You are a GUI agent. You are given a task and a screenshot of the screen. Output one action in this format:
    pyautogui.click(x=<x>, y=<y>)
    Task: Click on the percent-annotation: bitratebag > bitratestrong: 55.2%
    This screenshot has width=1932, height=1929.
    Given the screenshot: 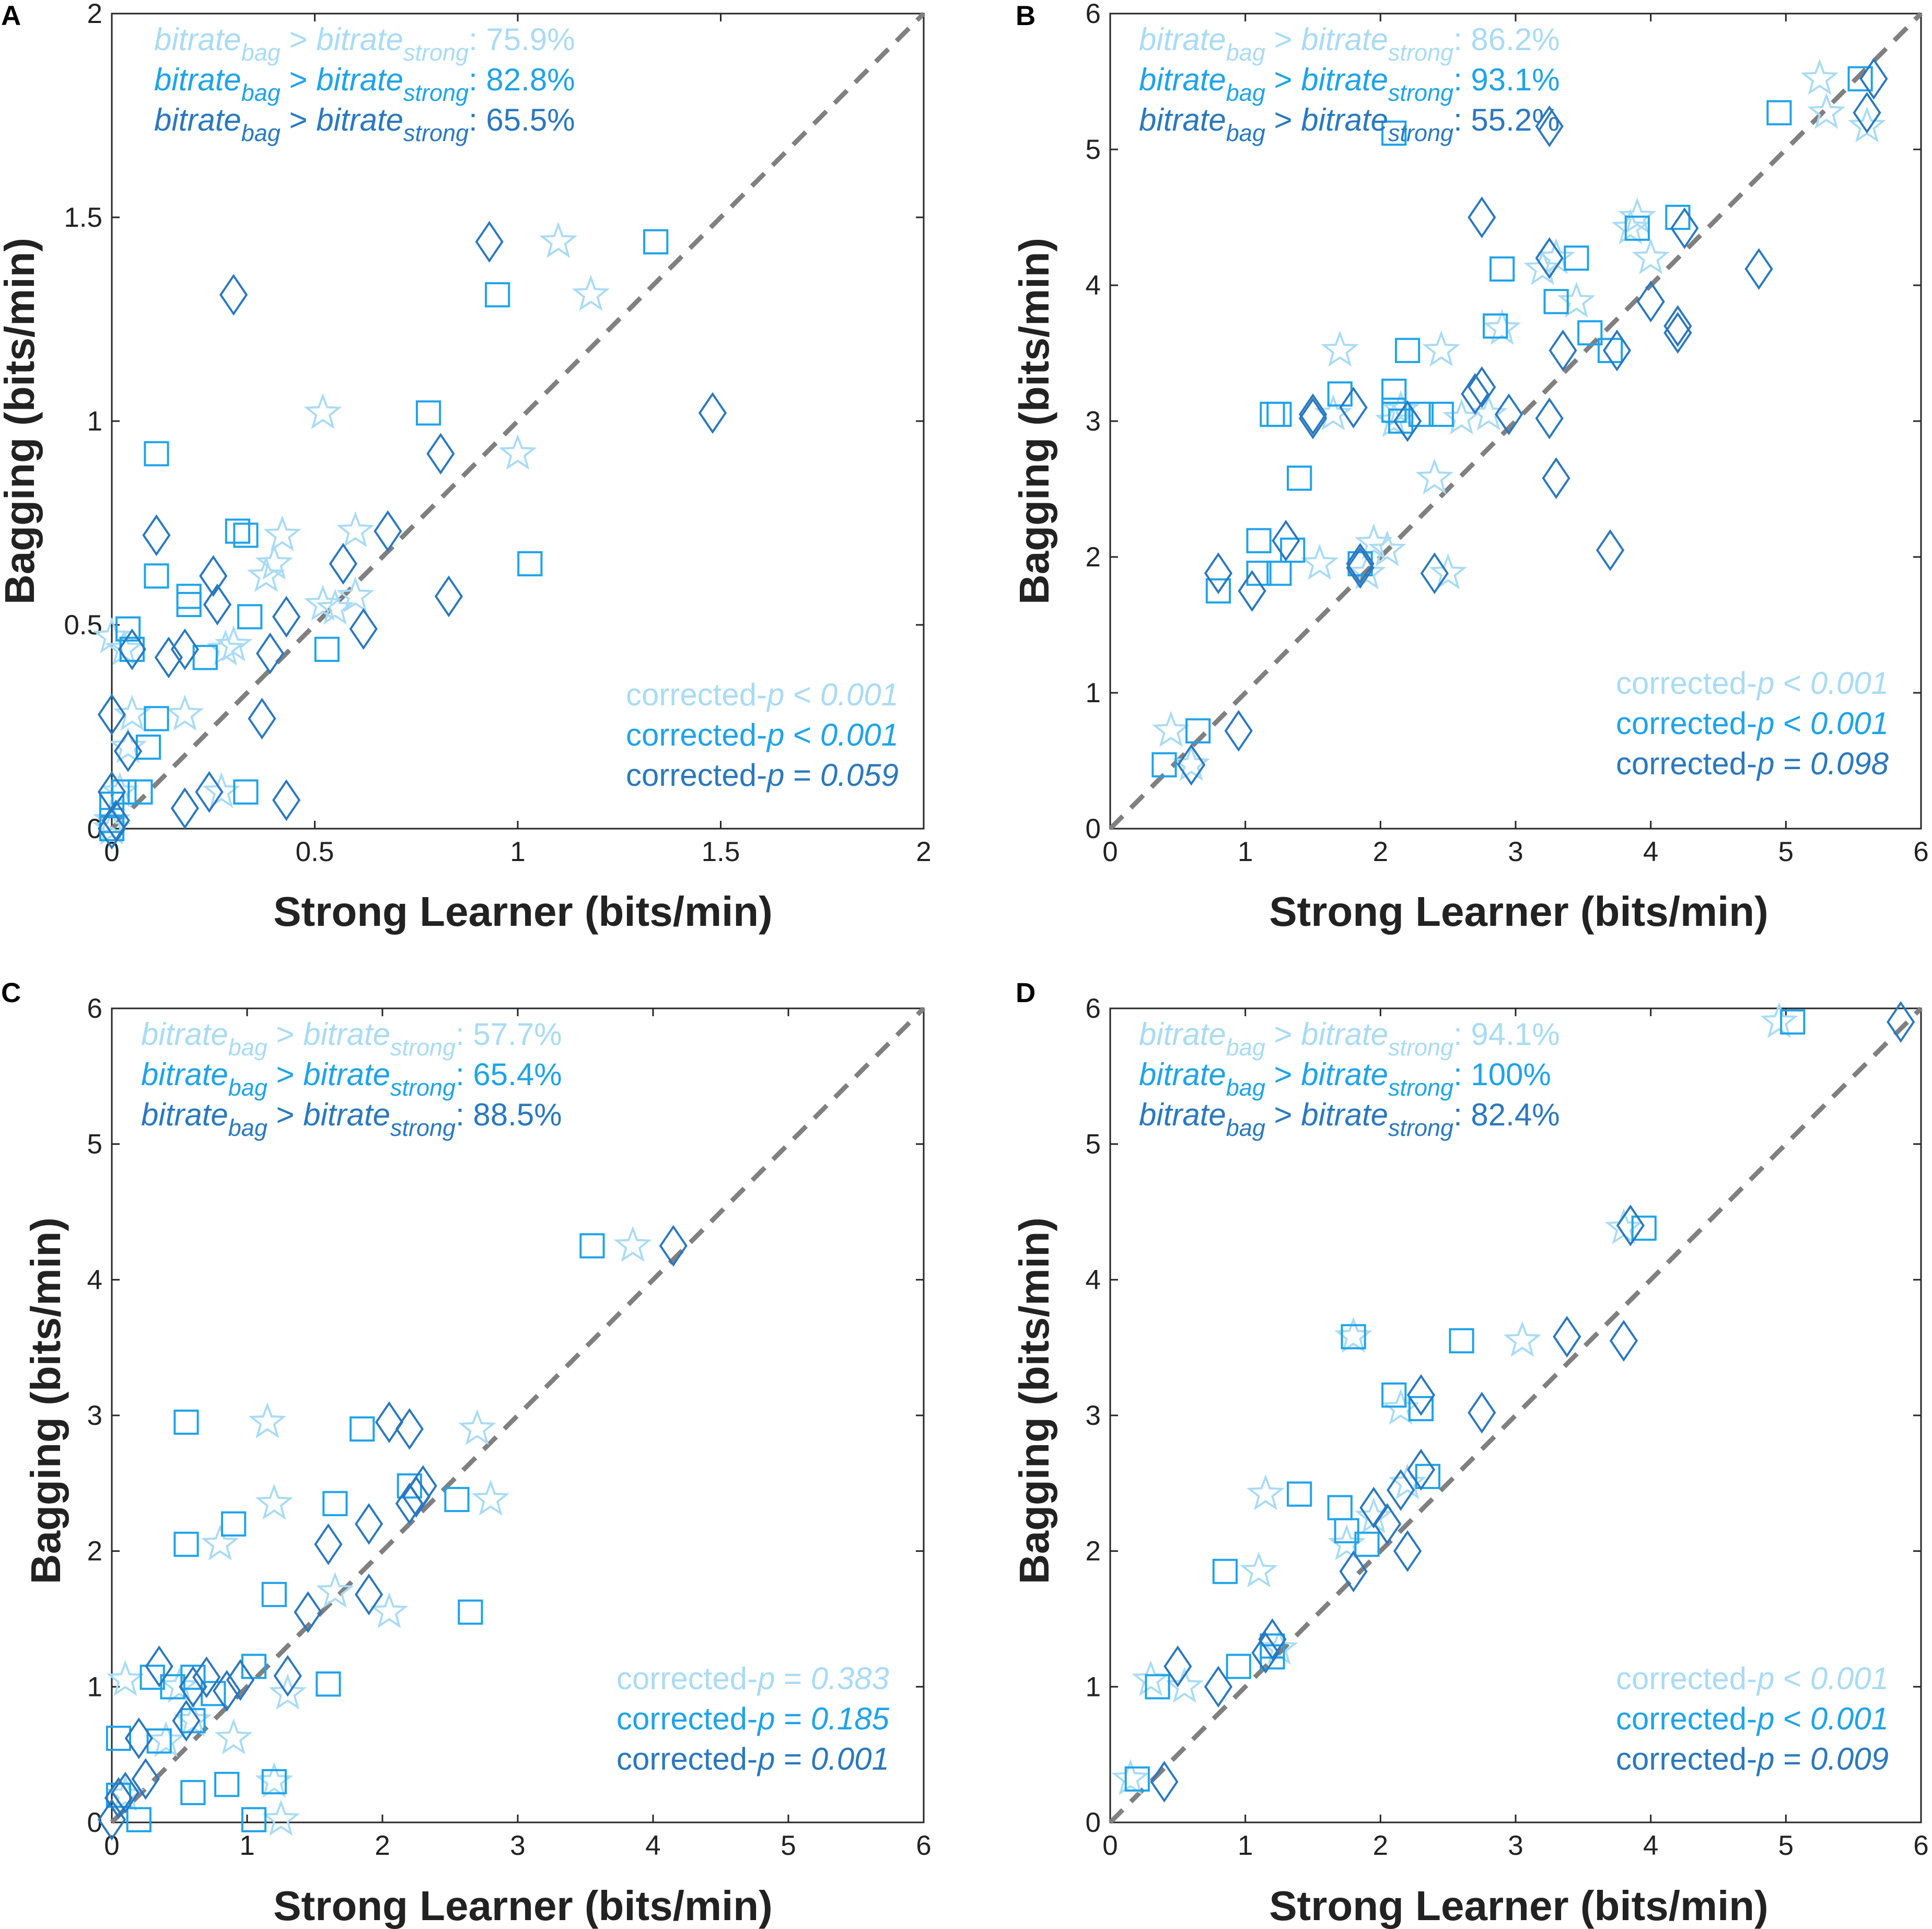 What is the action you would take?
    pyautogui.click(x=1349, y=124)
    